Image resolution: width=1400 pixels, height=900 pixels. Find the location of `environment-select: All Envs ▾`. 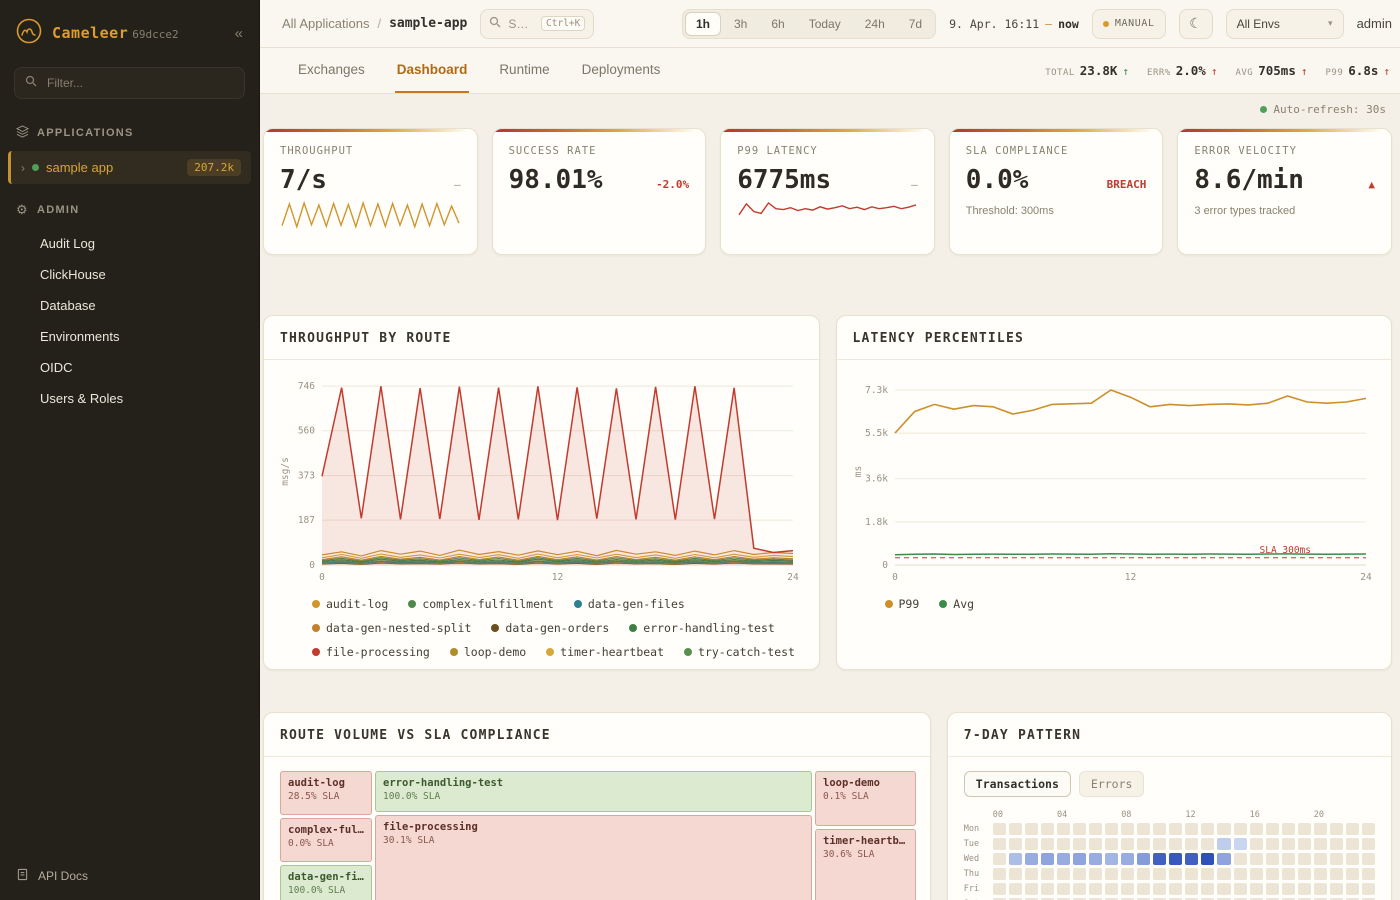

environment-select: All Envs ▾ is located at coordinates (1284, 23).